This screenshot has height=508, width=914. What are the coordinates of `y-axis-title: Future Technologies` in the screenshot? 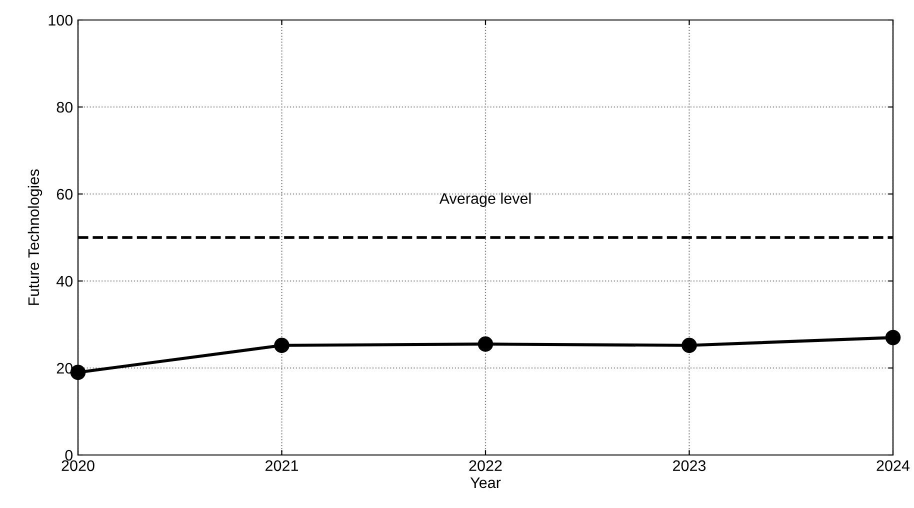 It's located at (35, 237).